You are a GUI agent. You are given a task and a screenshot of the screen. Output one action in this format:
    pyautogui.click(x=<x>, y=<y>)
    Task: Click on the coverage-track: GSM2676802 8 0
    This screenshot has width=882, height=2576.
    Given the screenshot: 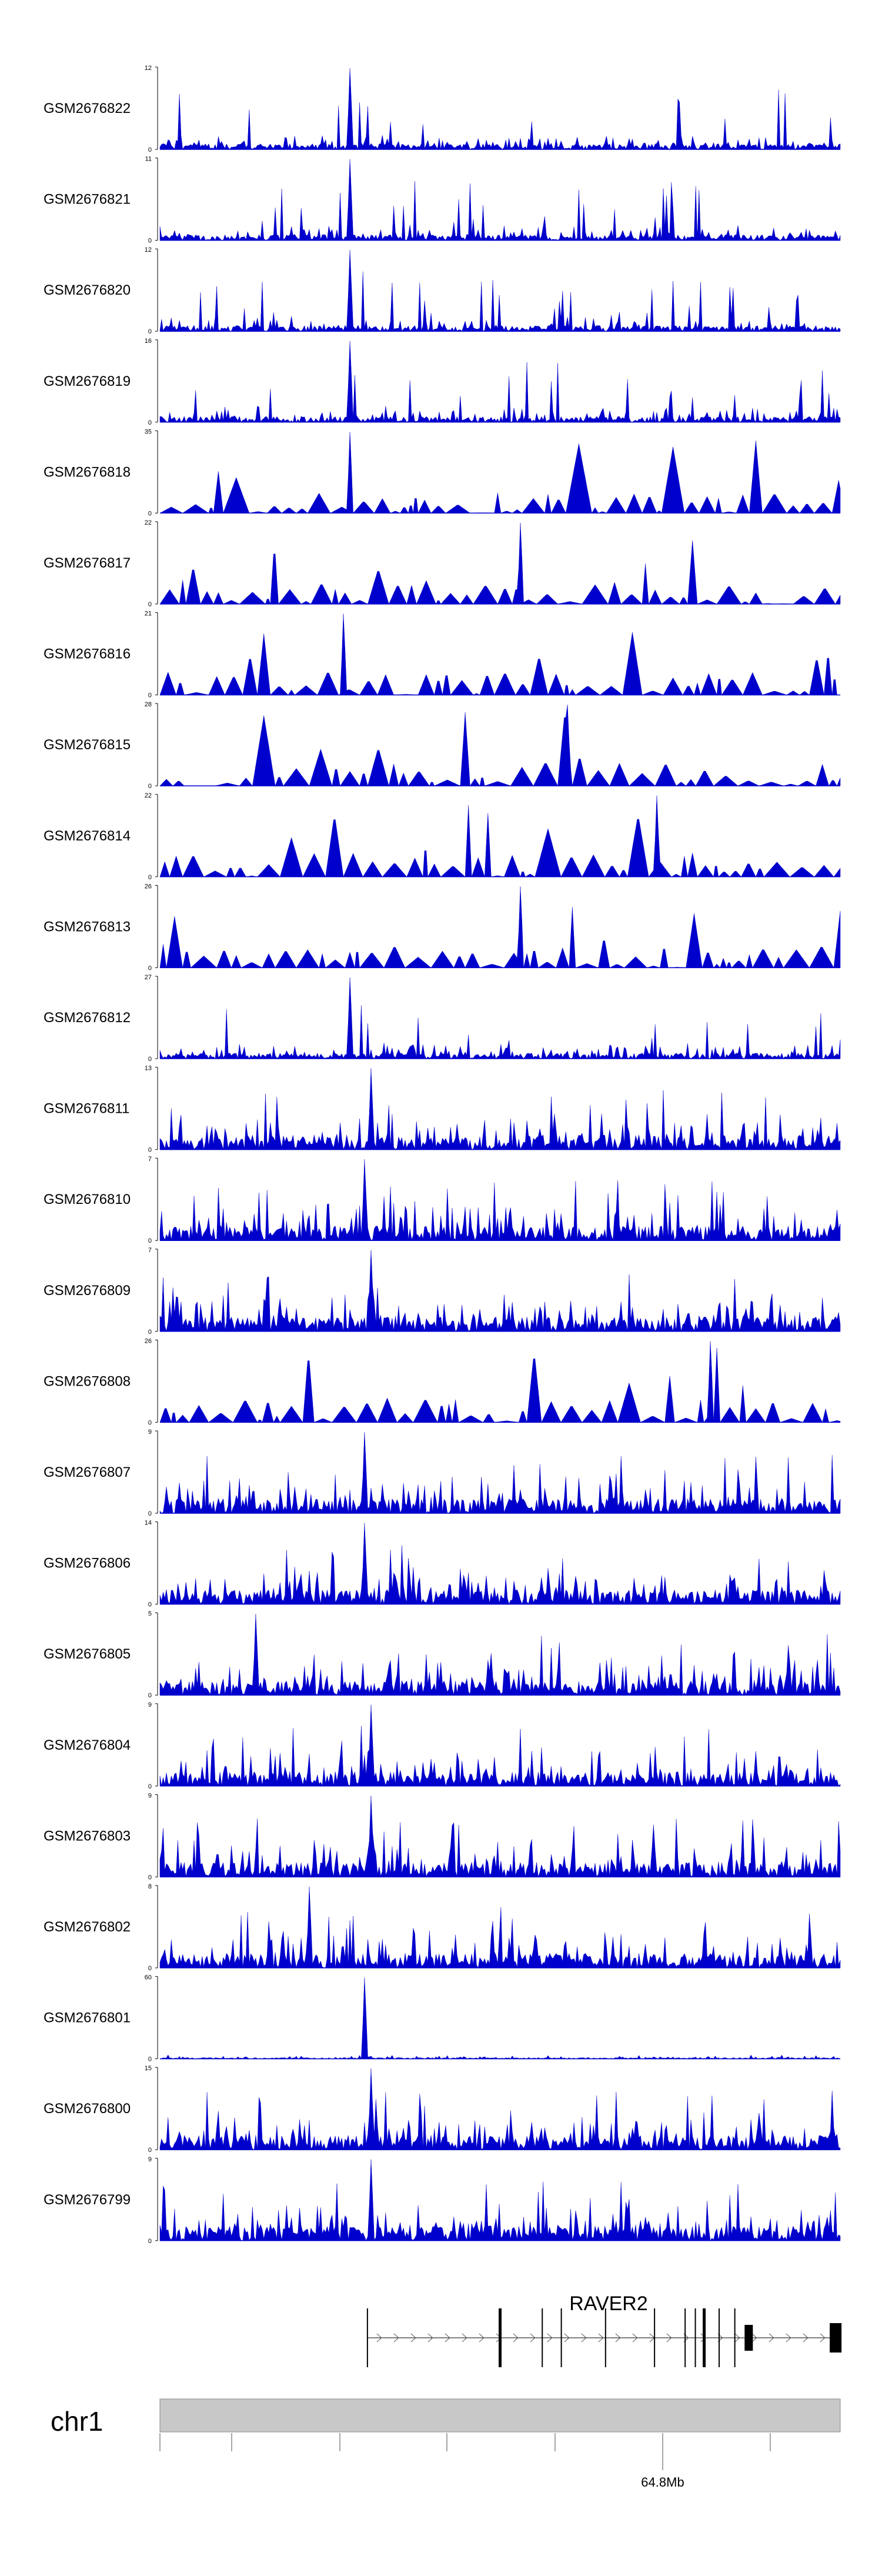 What is the action you would take?
    pyautogui.click(x=442, y=1927)
    